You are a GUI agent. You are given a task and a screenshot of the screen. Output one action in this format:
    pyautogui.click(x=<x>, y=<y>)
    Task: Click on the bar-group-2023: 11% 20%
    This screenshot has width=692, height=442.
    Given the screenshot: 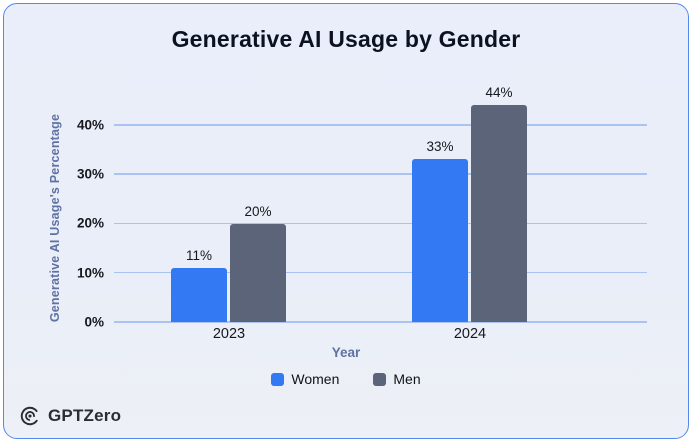 What is the action you would take?
    pyautogui.click(x=228, y=205)
    